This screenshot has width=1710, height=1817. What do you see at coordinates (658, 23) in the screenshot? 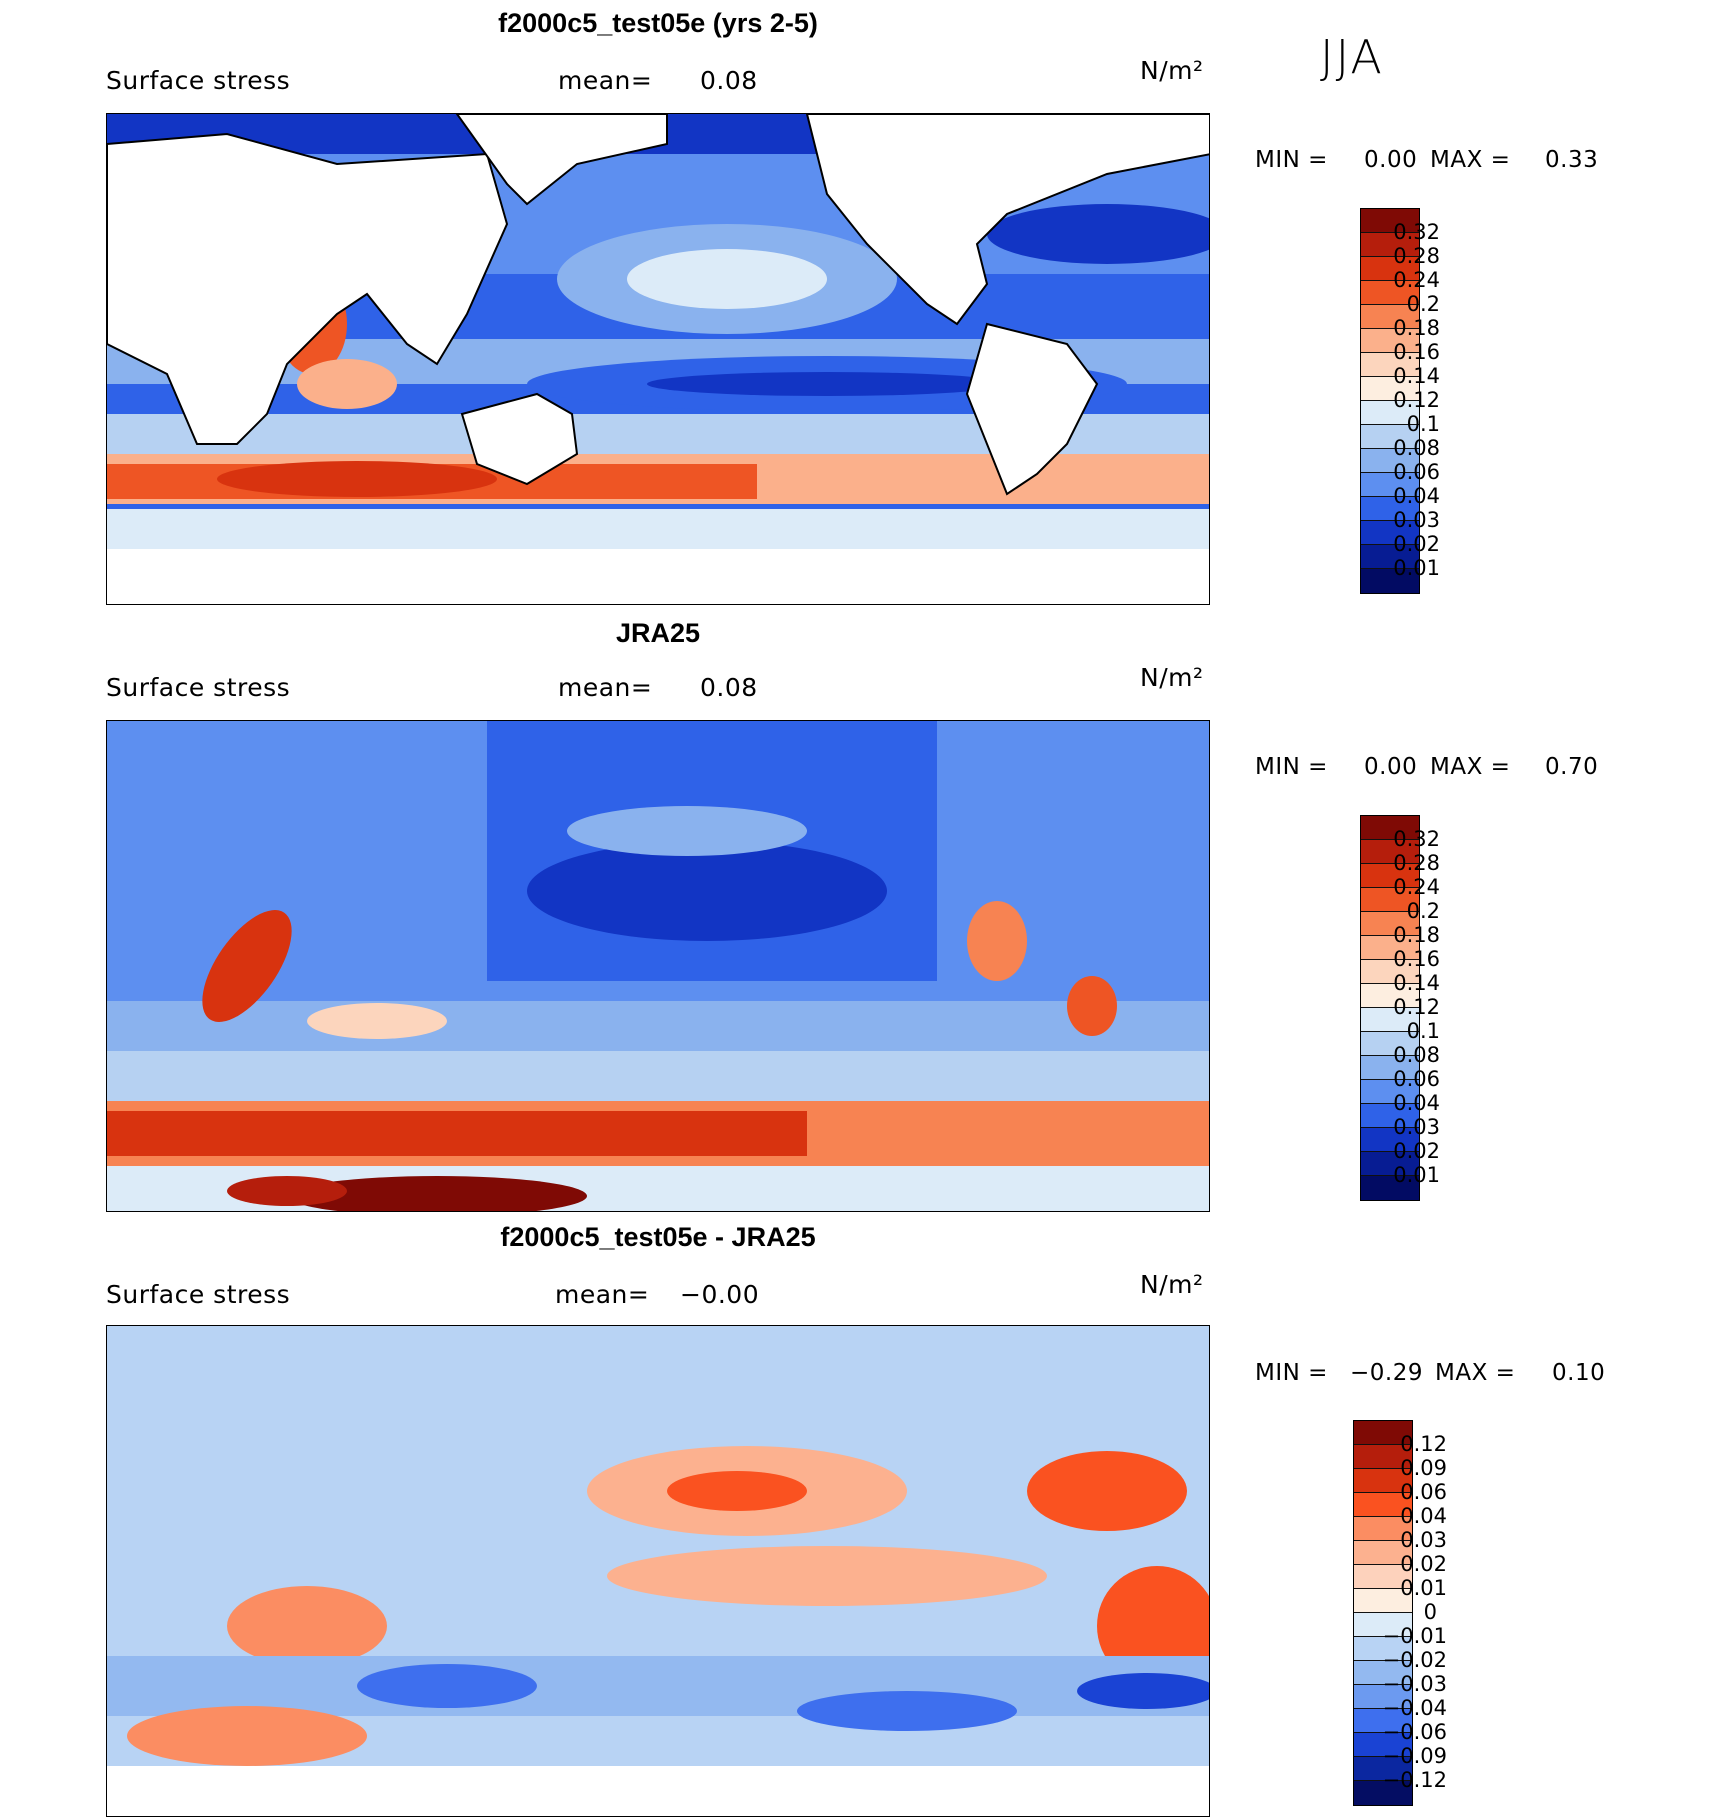
I see `panel-title: f2000c5_test05e (yrs 2-5)` at bounding box center [658, 23].